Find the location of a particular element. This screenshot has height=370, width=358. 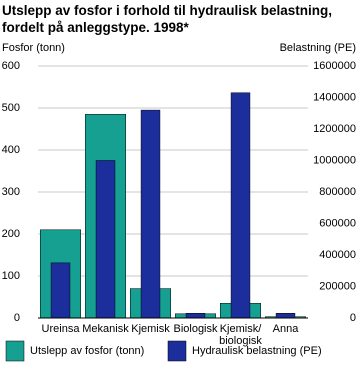

y2-tick-label: 1000000 is located at coordinates (334, 160).